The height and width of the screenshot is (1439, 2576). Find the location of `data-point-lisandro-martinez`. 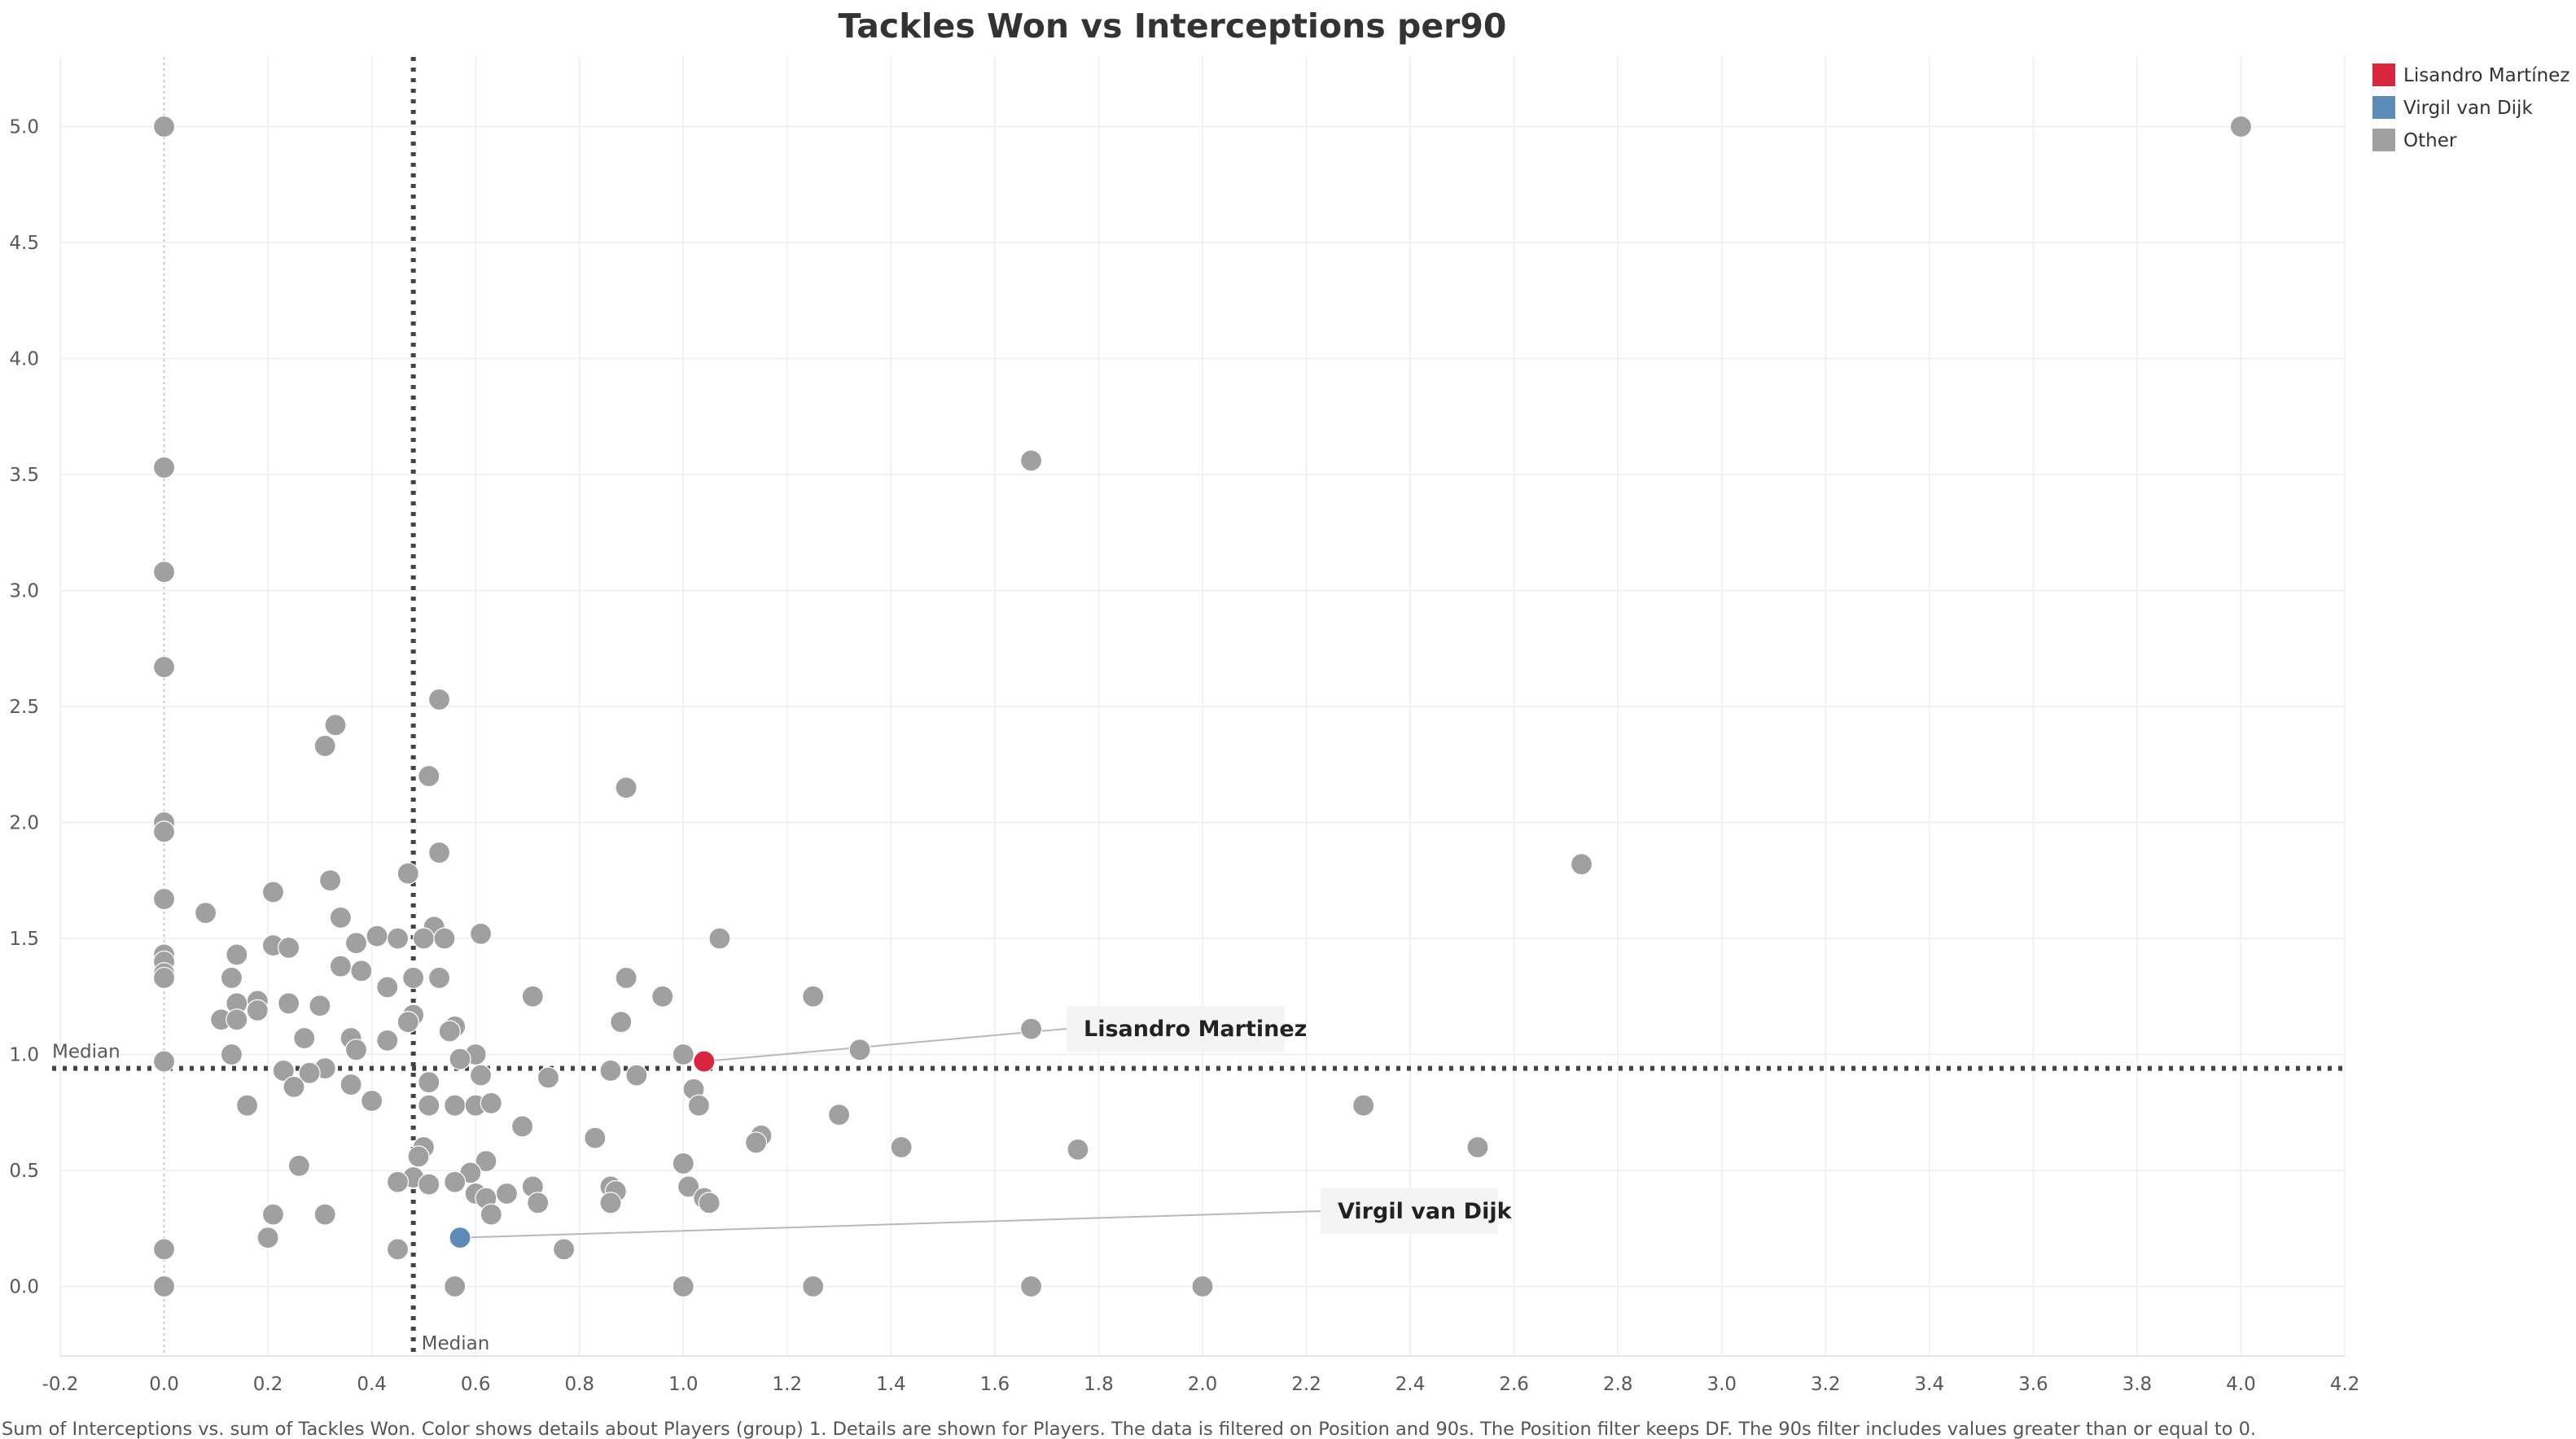

data-point-lisandro-martinez is located at coordinates (704, 1061).